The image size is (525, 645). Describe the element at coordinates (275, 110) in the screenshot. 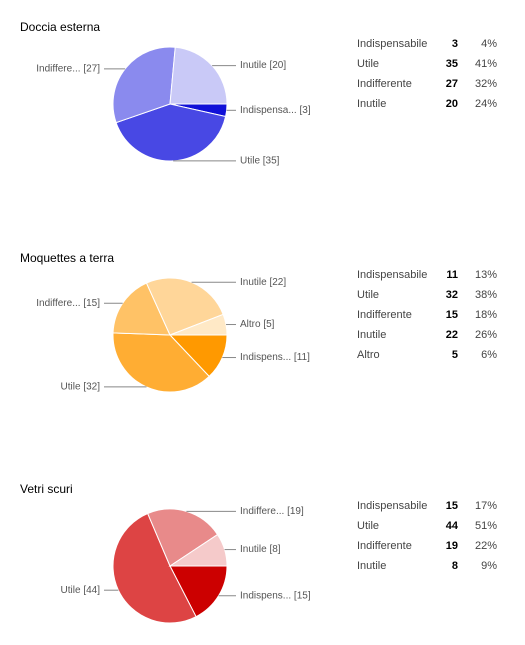

I see `slice-label: Indispensa... [3]` at that location.